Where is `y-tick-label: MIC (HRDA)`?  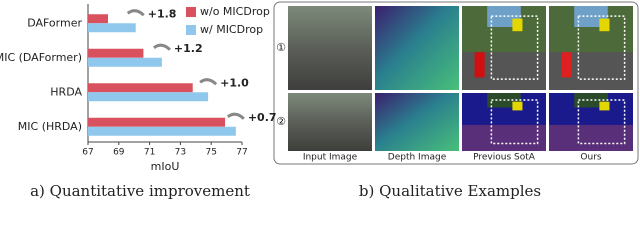
y-tick-label: MIC (HRDA) is located at coordinates (50, 126).